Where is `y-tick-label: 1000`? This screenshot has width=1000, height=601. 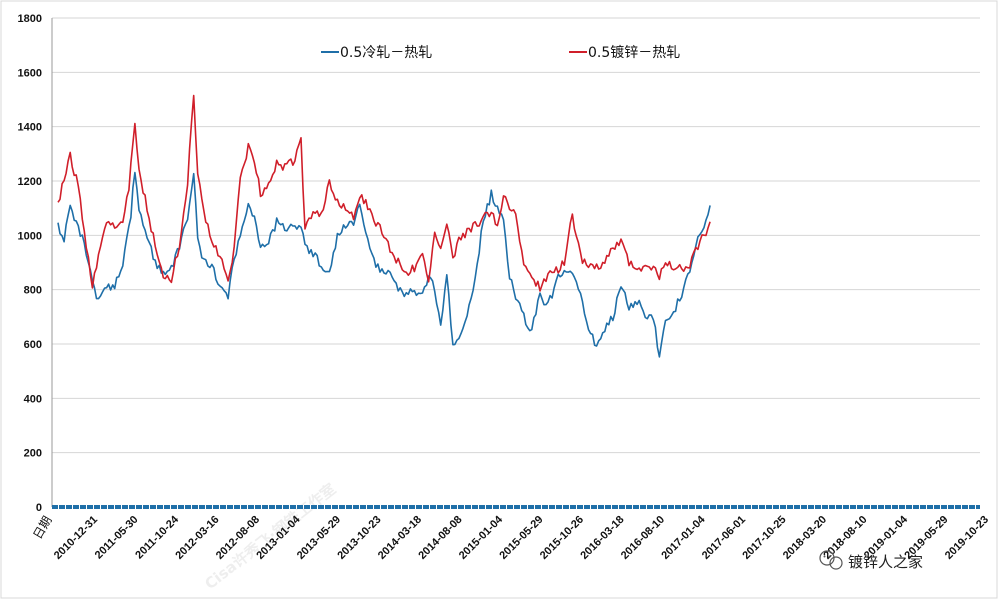
y-tick-label: 1000 is located at coordinates (30, 236).